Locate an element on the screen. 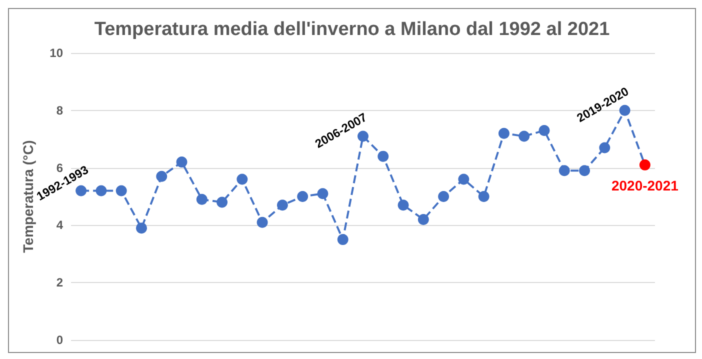  y-tick-label: 8 is located at coordinates (60, 110).